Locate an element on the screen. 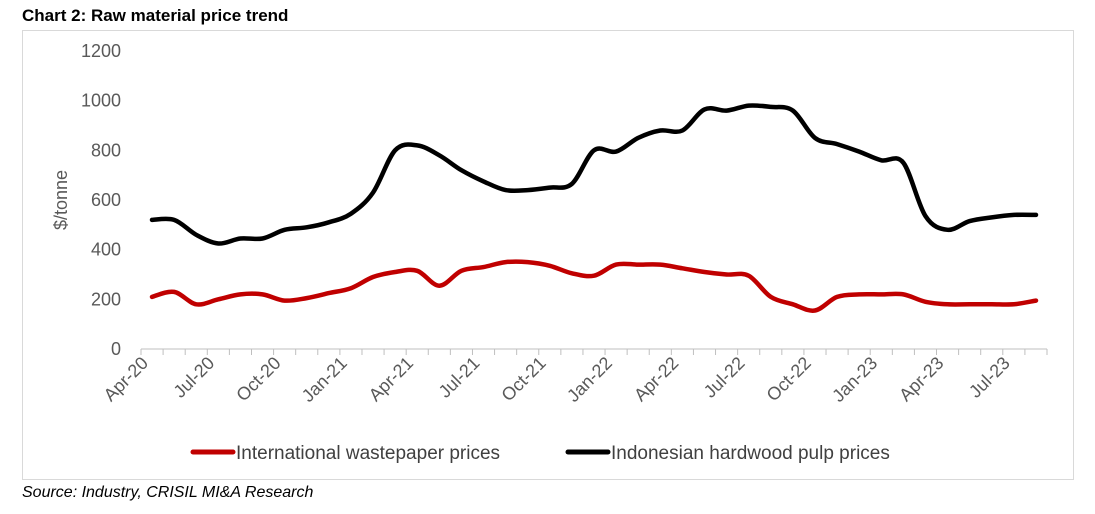  legend-label-1: International wastepaper prices is located at coordinates (368, 453).